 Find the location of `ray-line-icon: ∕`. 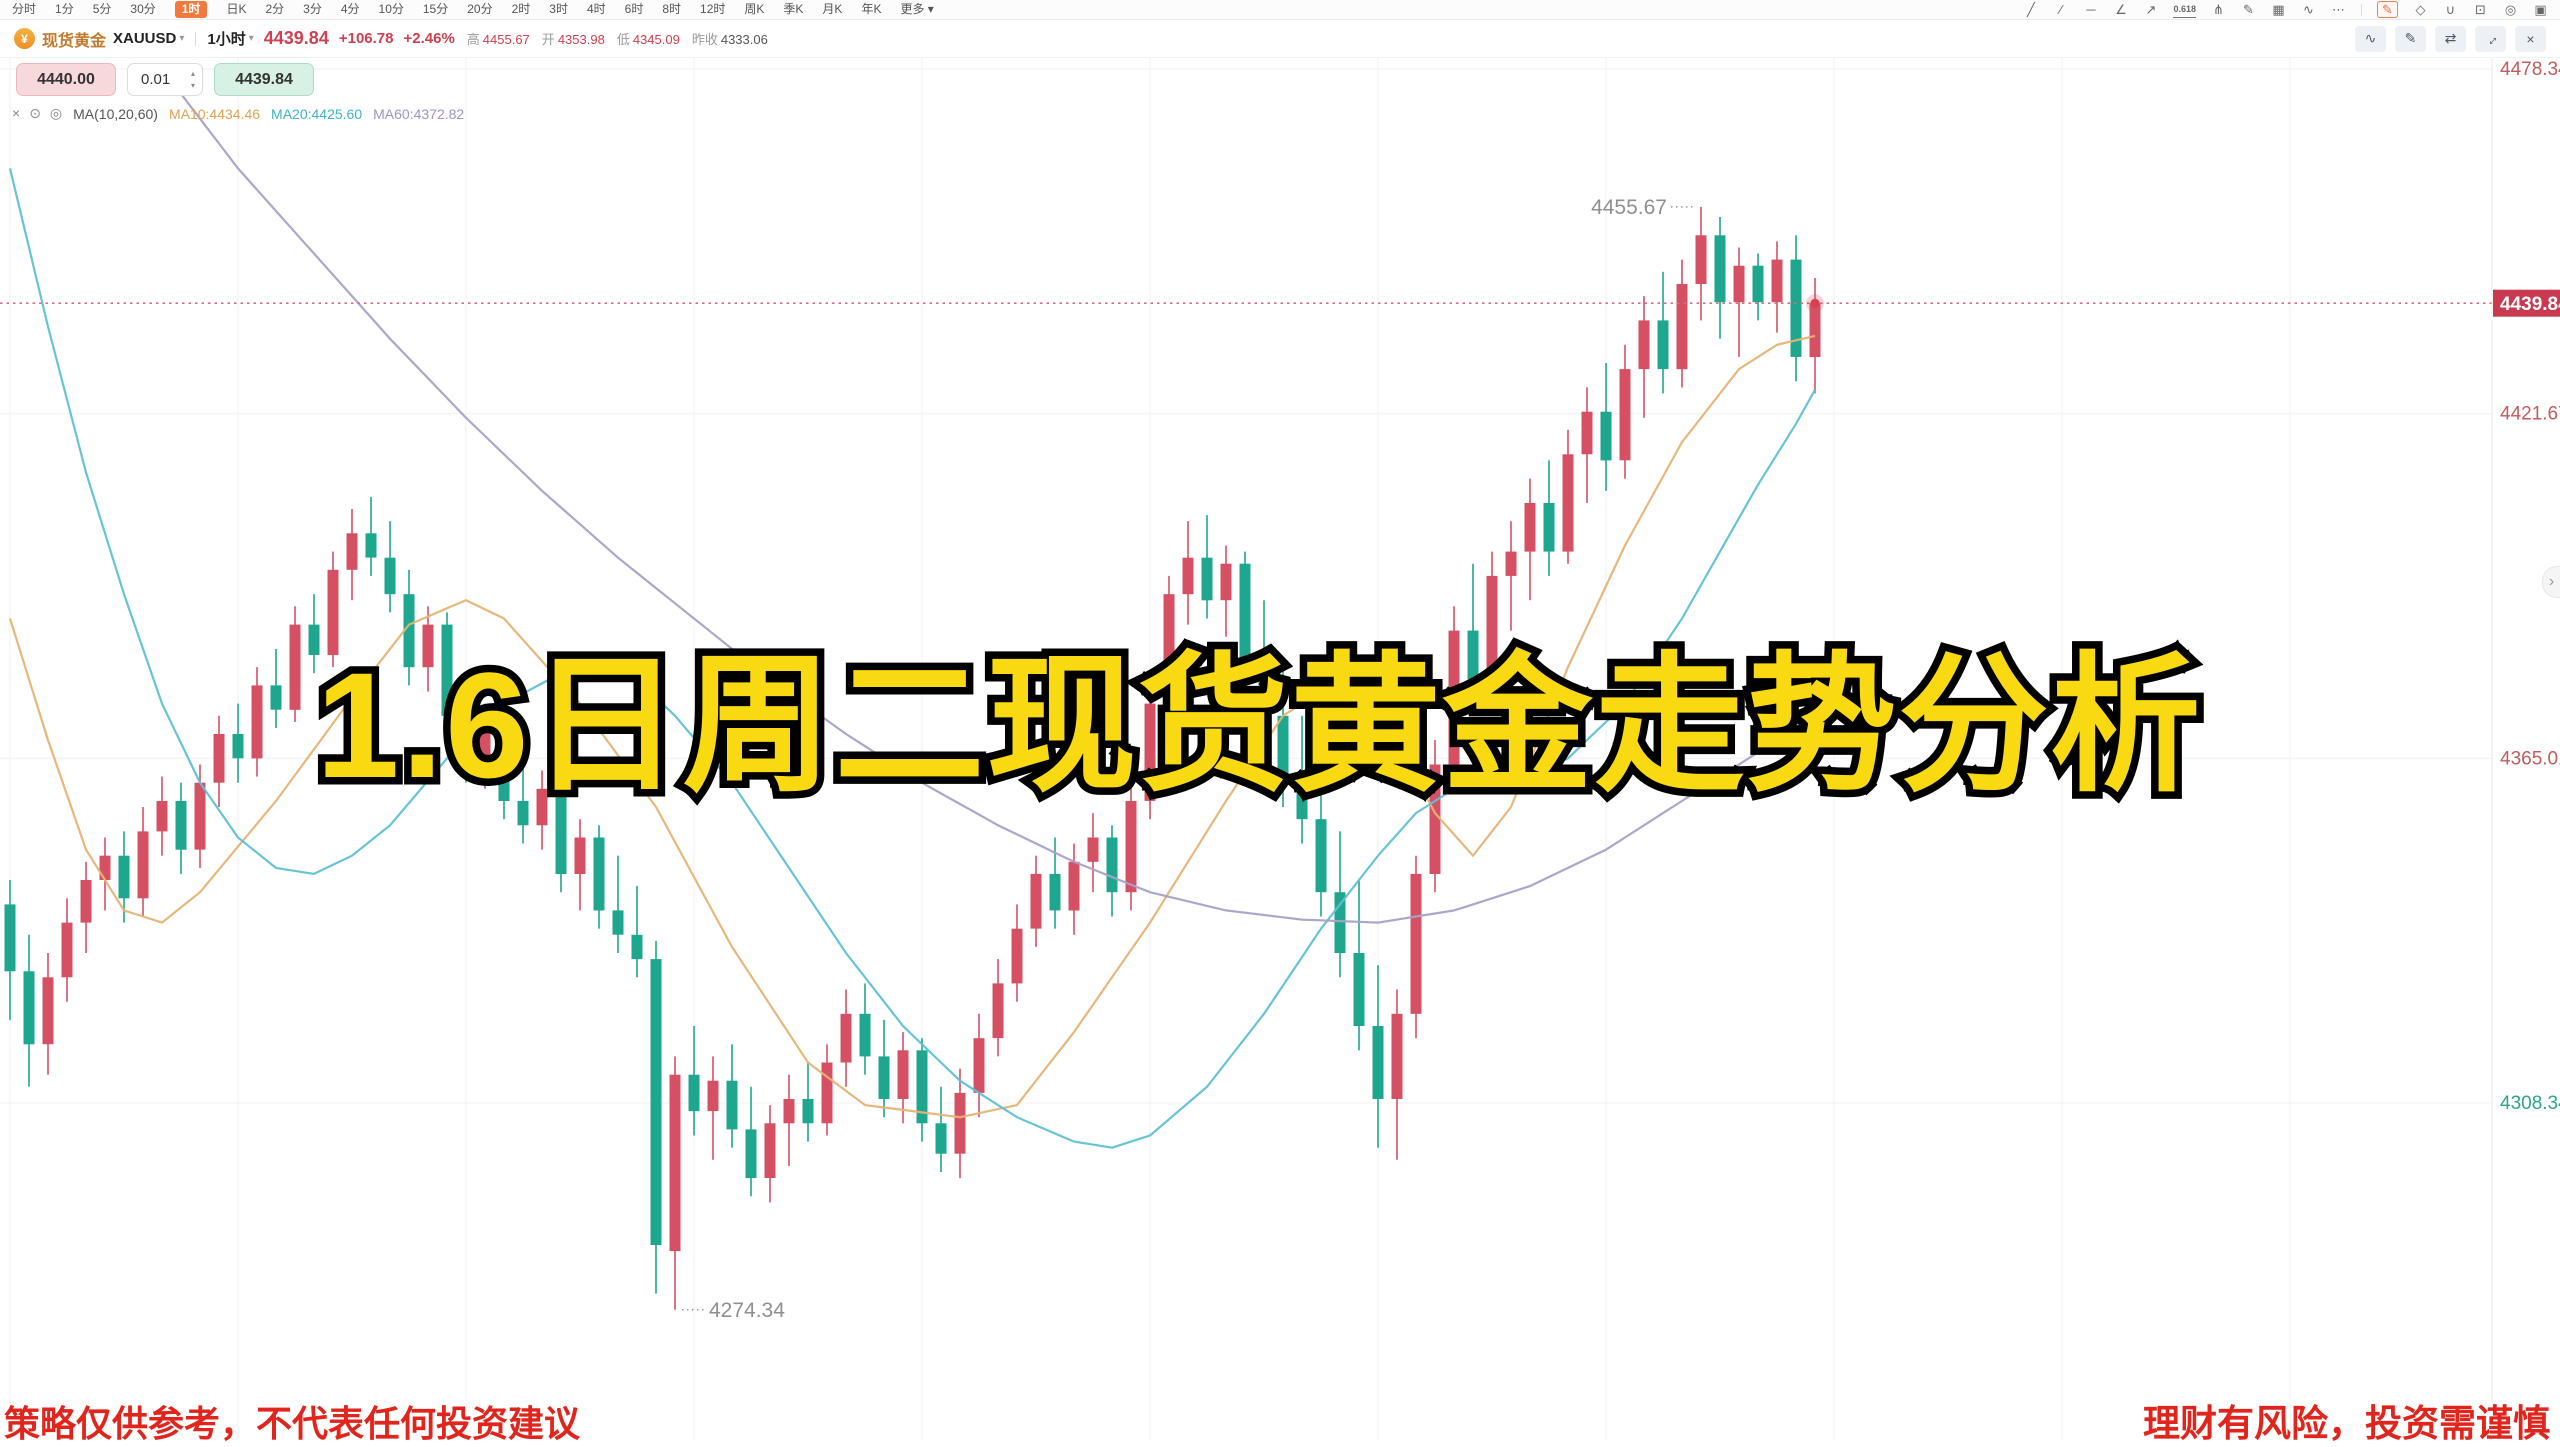

ray-line-icon: ∕ is located at coordinates (2061, 9).